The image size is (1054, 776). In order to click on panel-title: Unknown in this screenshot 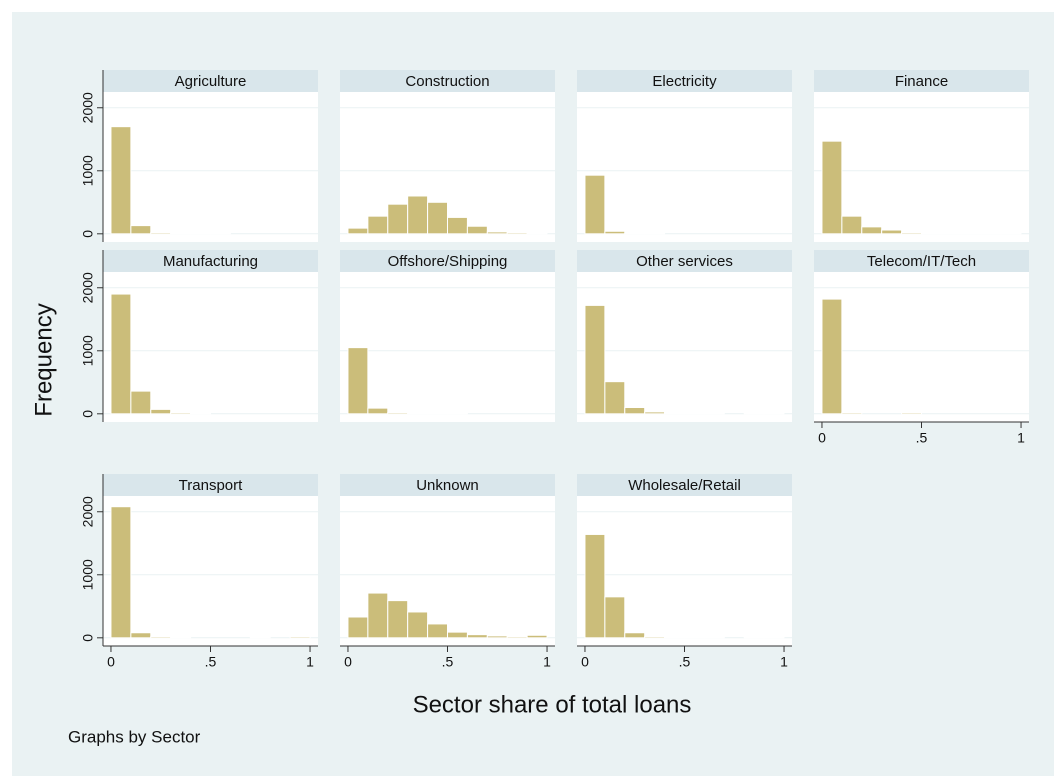, I will do `click(447, 485)`.